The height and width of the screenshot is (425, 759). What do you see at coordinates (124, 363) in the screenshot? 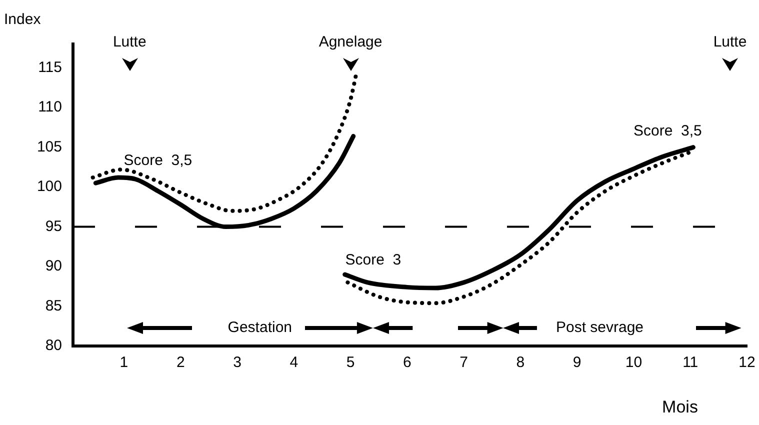
I see `x-tick-label: 1` at bounding box center [124, 363].